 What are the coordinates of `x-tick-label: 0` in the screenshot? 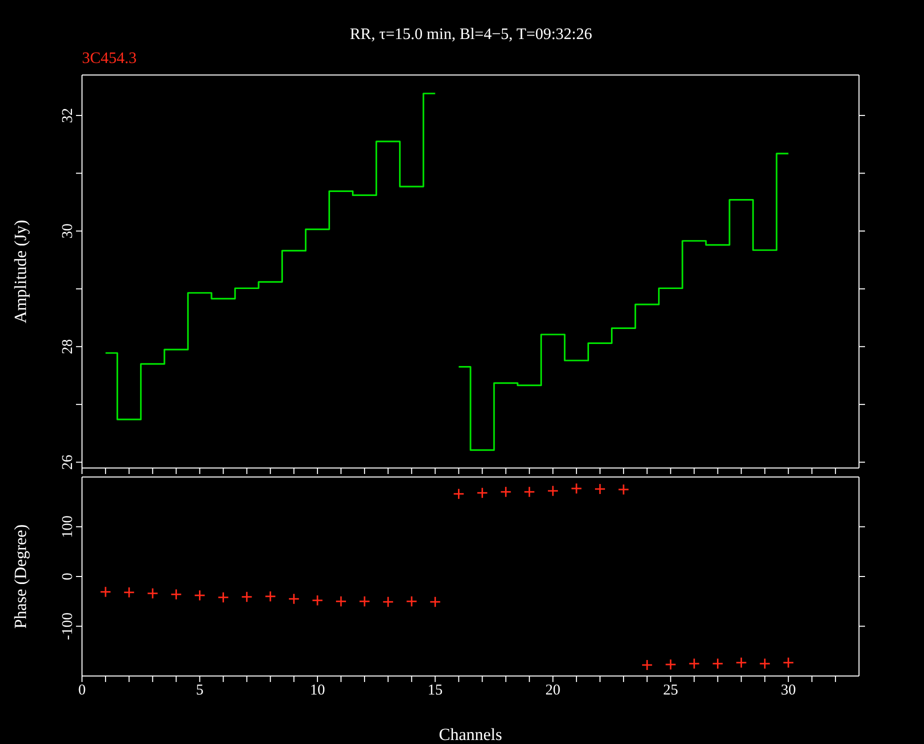 It's located at (82, 690).